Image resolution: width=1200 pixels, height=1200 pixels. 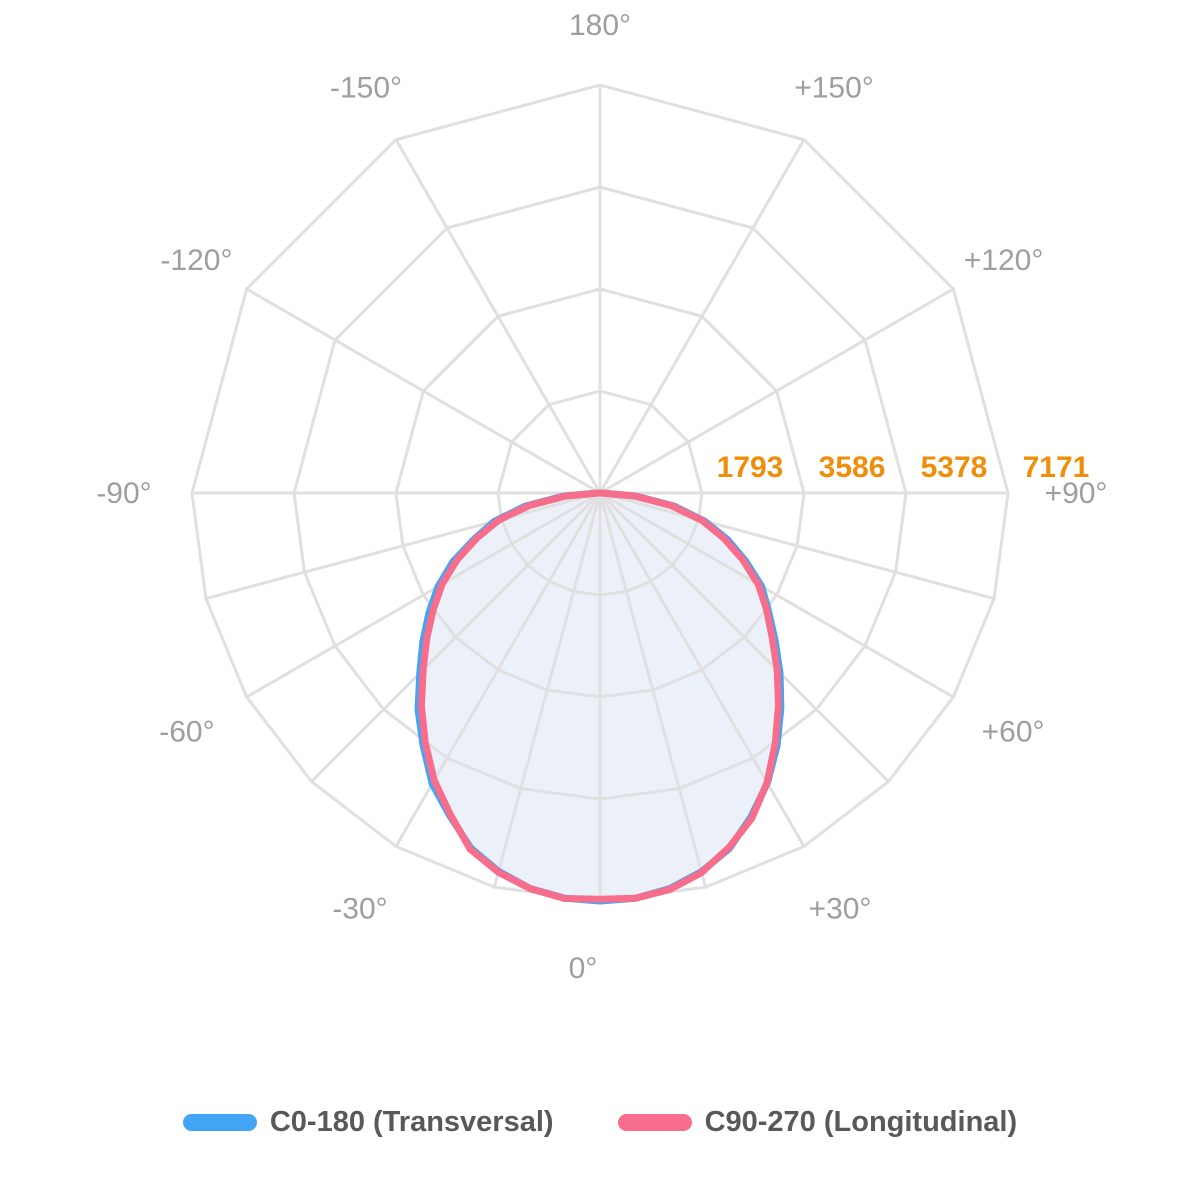 I want to click on polar-grid-spoke--60, so click(x=423, y=595).